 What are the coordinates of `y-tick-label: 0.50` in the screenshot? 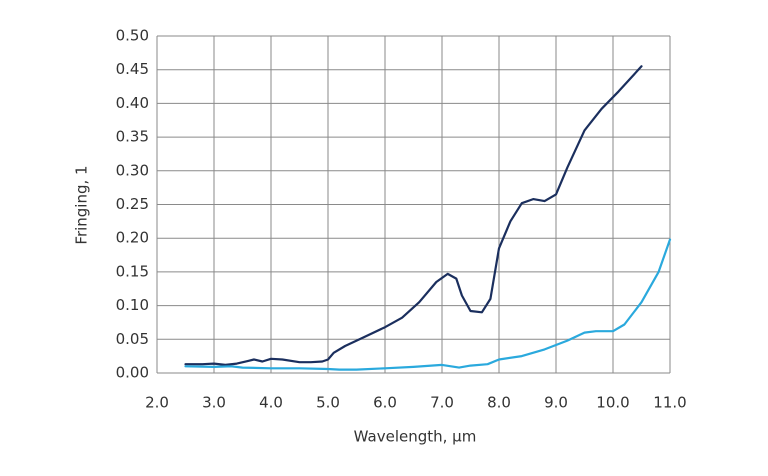 It's located at (132, 36).